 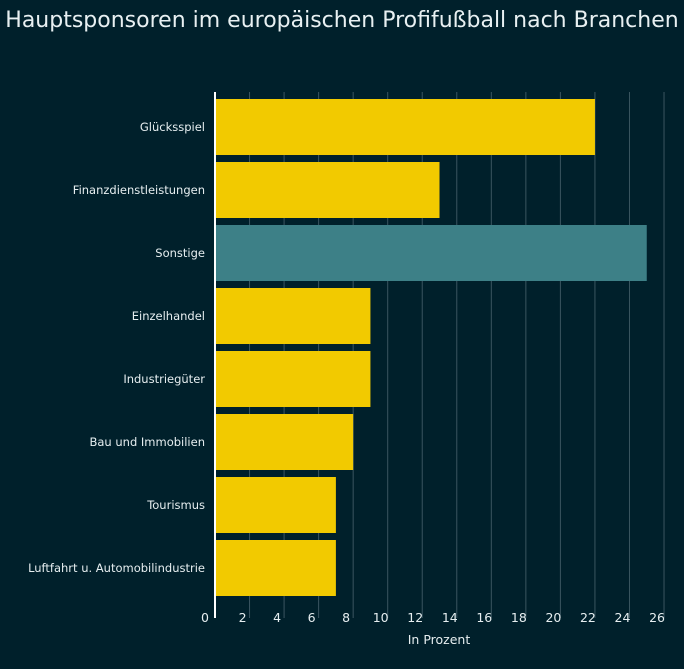 What do you see at coordinates (588, 617) in the screenshot?
I see `x-tick-label: 22` at bounding box center [588, 617].